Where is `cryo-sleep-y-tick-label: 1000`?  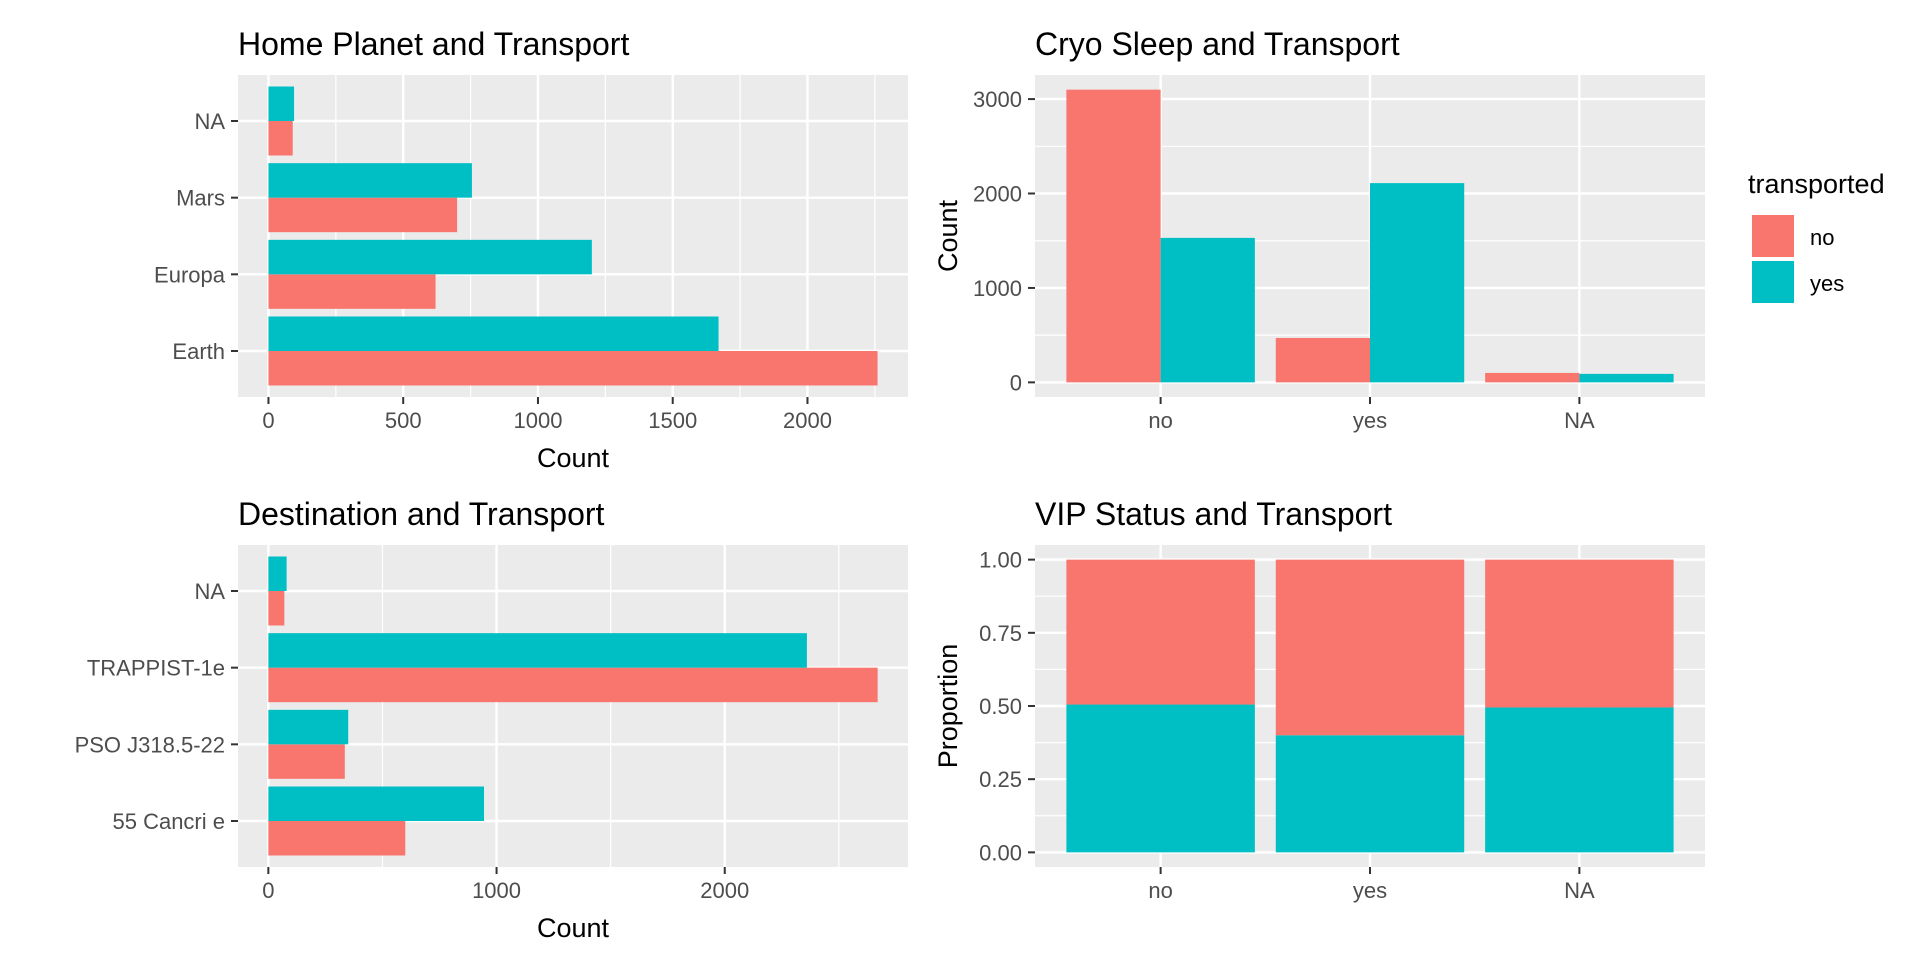
cryo-sleep-y-tick-label: 1000 is located at coordinates (997, 288).